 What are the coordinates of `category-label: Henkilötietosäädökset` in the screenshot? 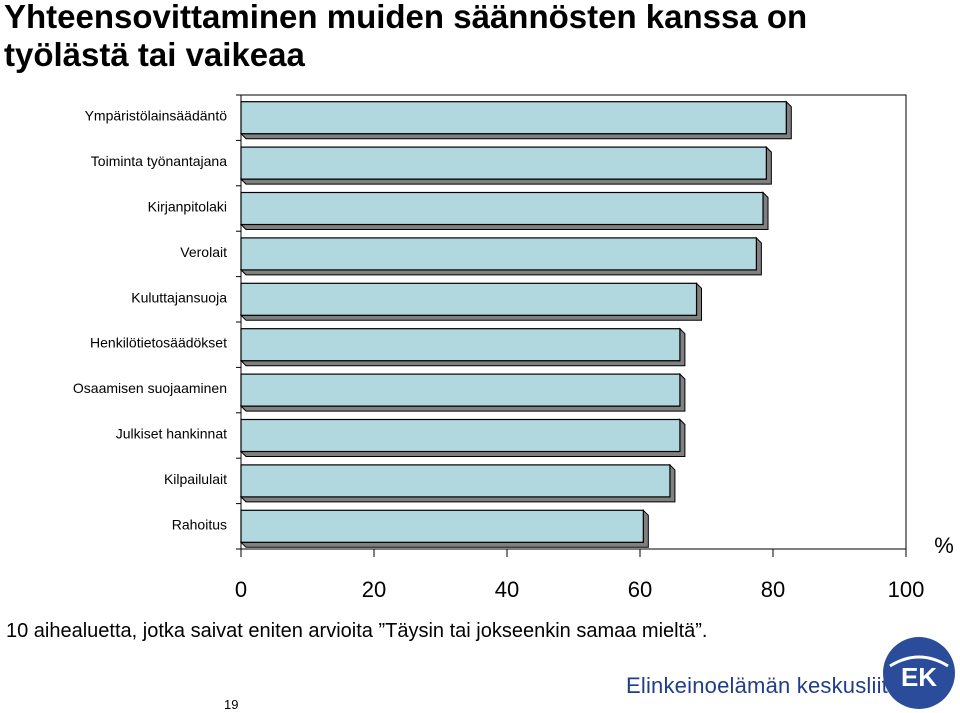 It's located at (158, 343).